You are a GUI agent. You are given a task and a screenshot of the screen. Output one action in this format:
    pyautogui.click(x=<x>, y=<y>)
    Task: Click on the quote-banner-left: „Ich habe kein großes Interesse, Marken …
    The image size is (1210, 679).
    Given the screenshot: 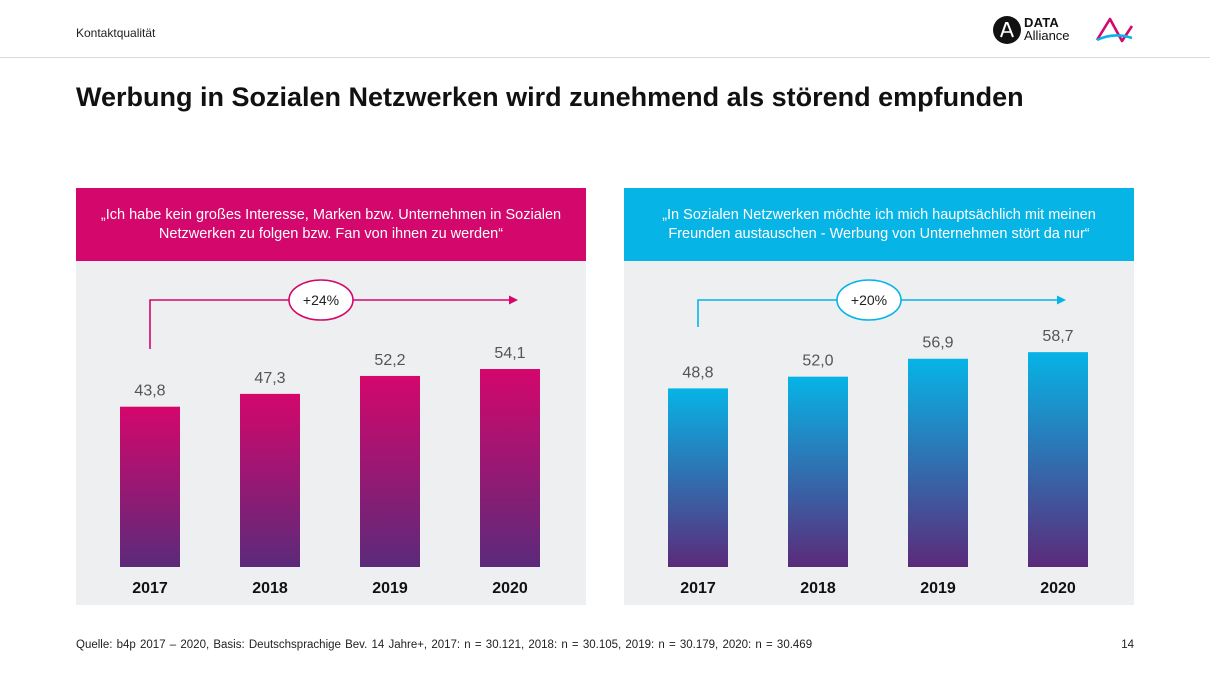 What is the action you would take?
    pyautogui.click(x=331, y=224)
    